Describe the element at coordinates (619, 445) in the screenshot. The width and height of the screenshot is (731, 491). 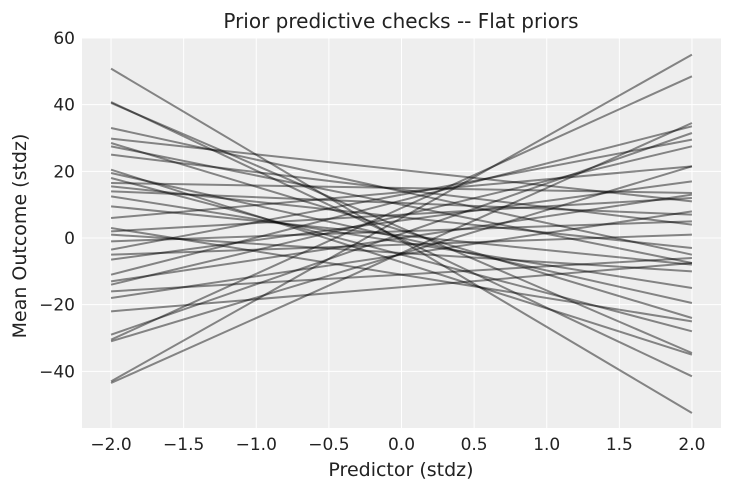
I see `x-tick-label: 1.5` at that location.